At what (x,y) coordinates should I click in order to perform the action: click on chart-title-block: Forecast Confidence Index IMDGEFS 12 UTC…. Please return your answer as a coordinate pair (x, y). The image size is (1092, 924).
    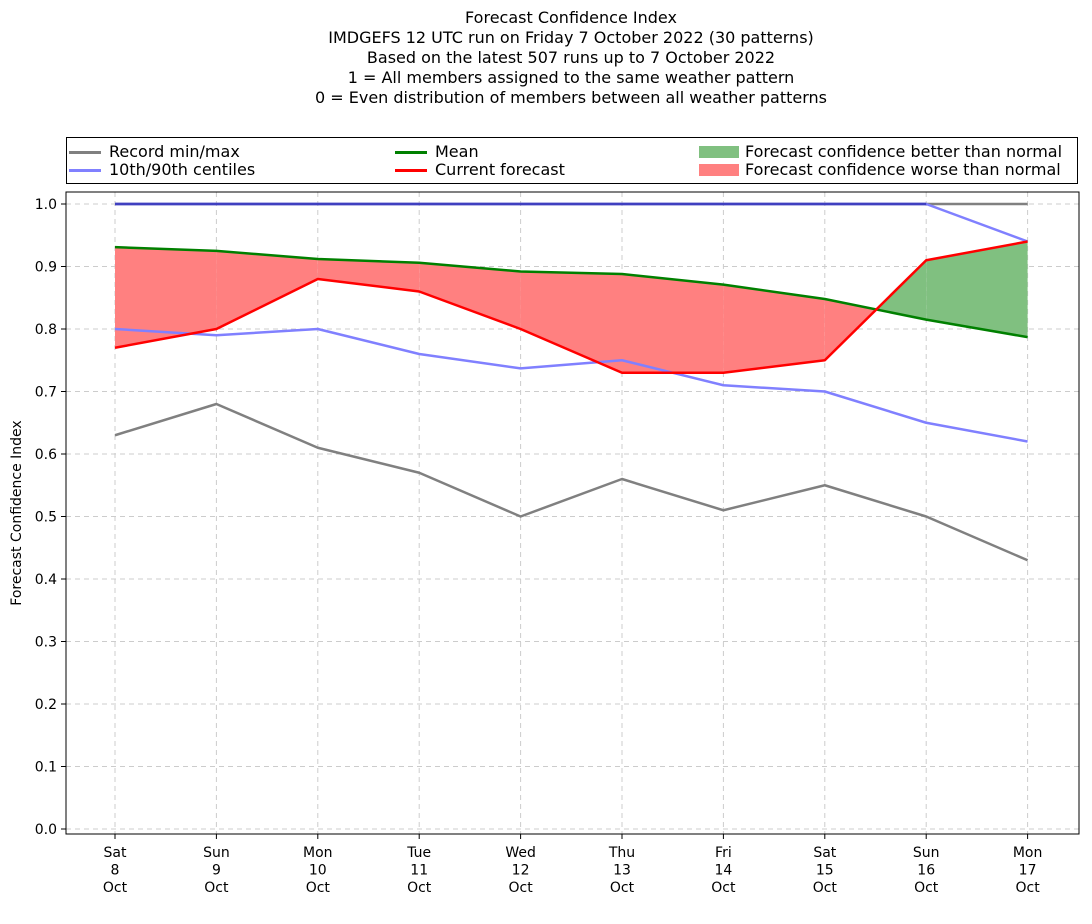
    Looking at the image, I should click on (546, 58).